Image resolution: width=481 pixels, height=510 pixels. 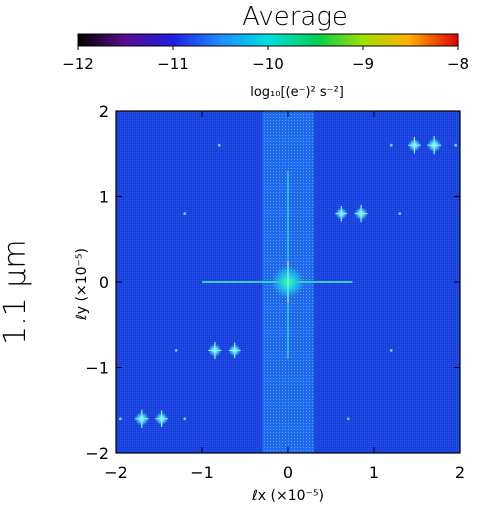 I want to click on colorbar-ticks: −12 −11 −10 −9 −8, so click(x=265, y=59).